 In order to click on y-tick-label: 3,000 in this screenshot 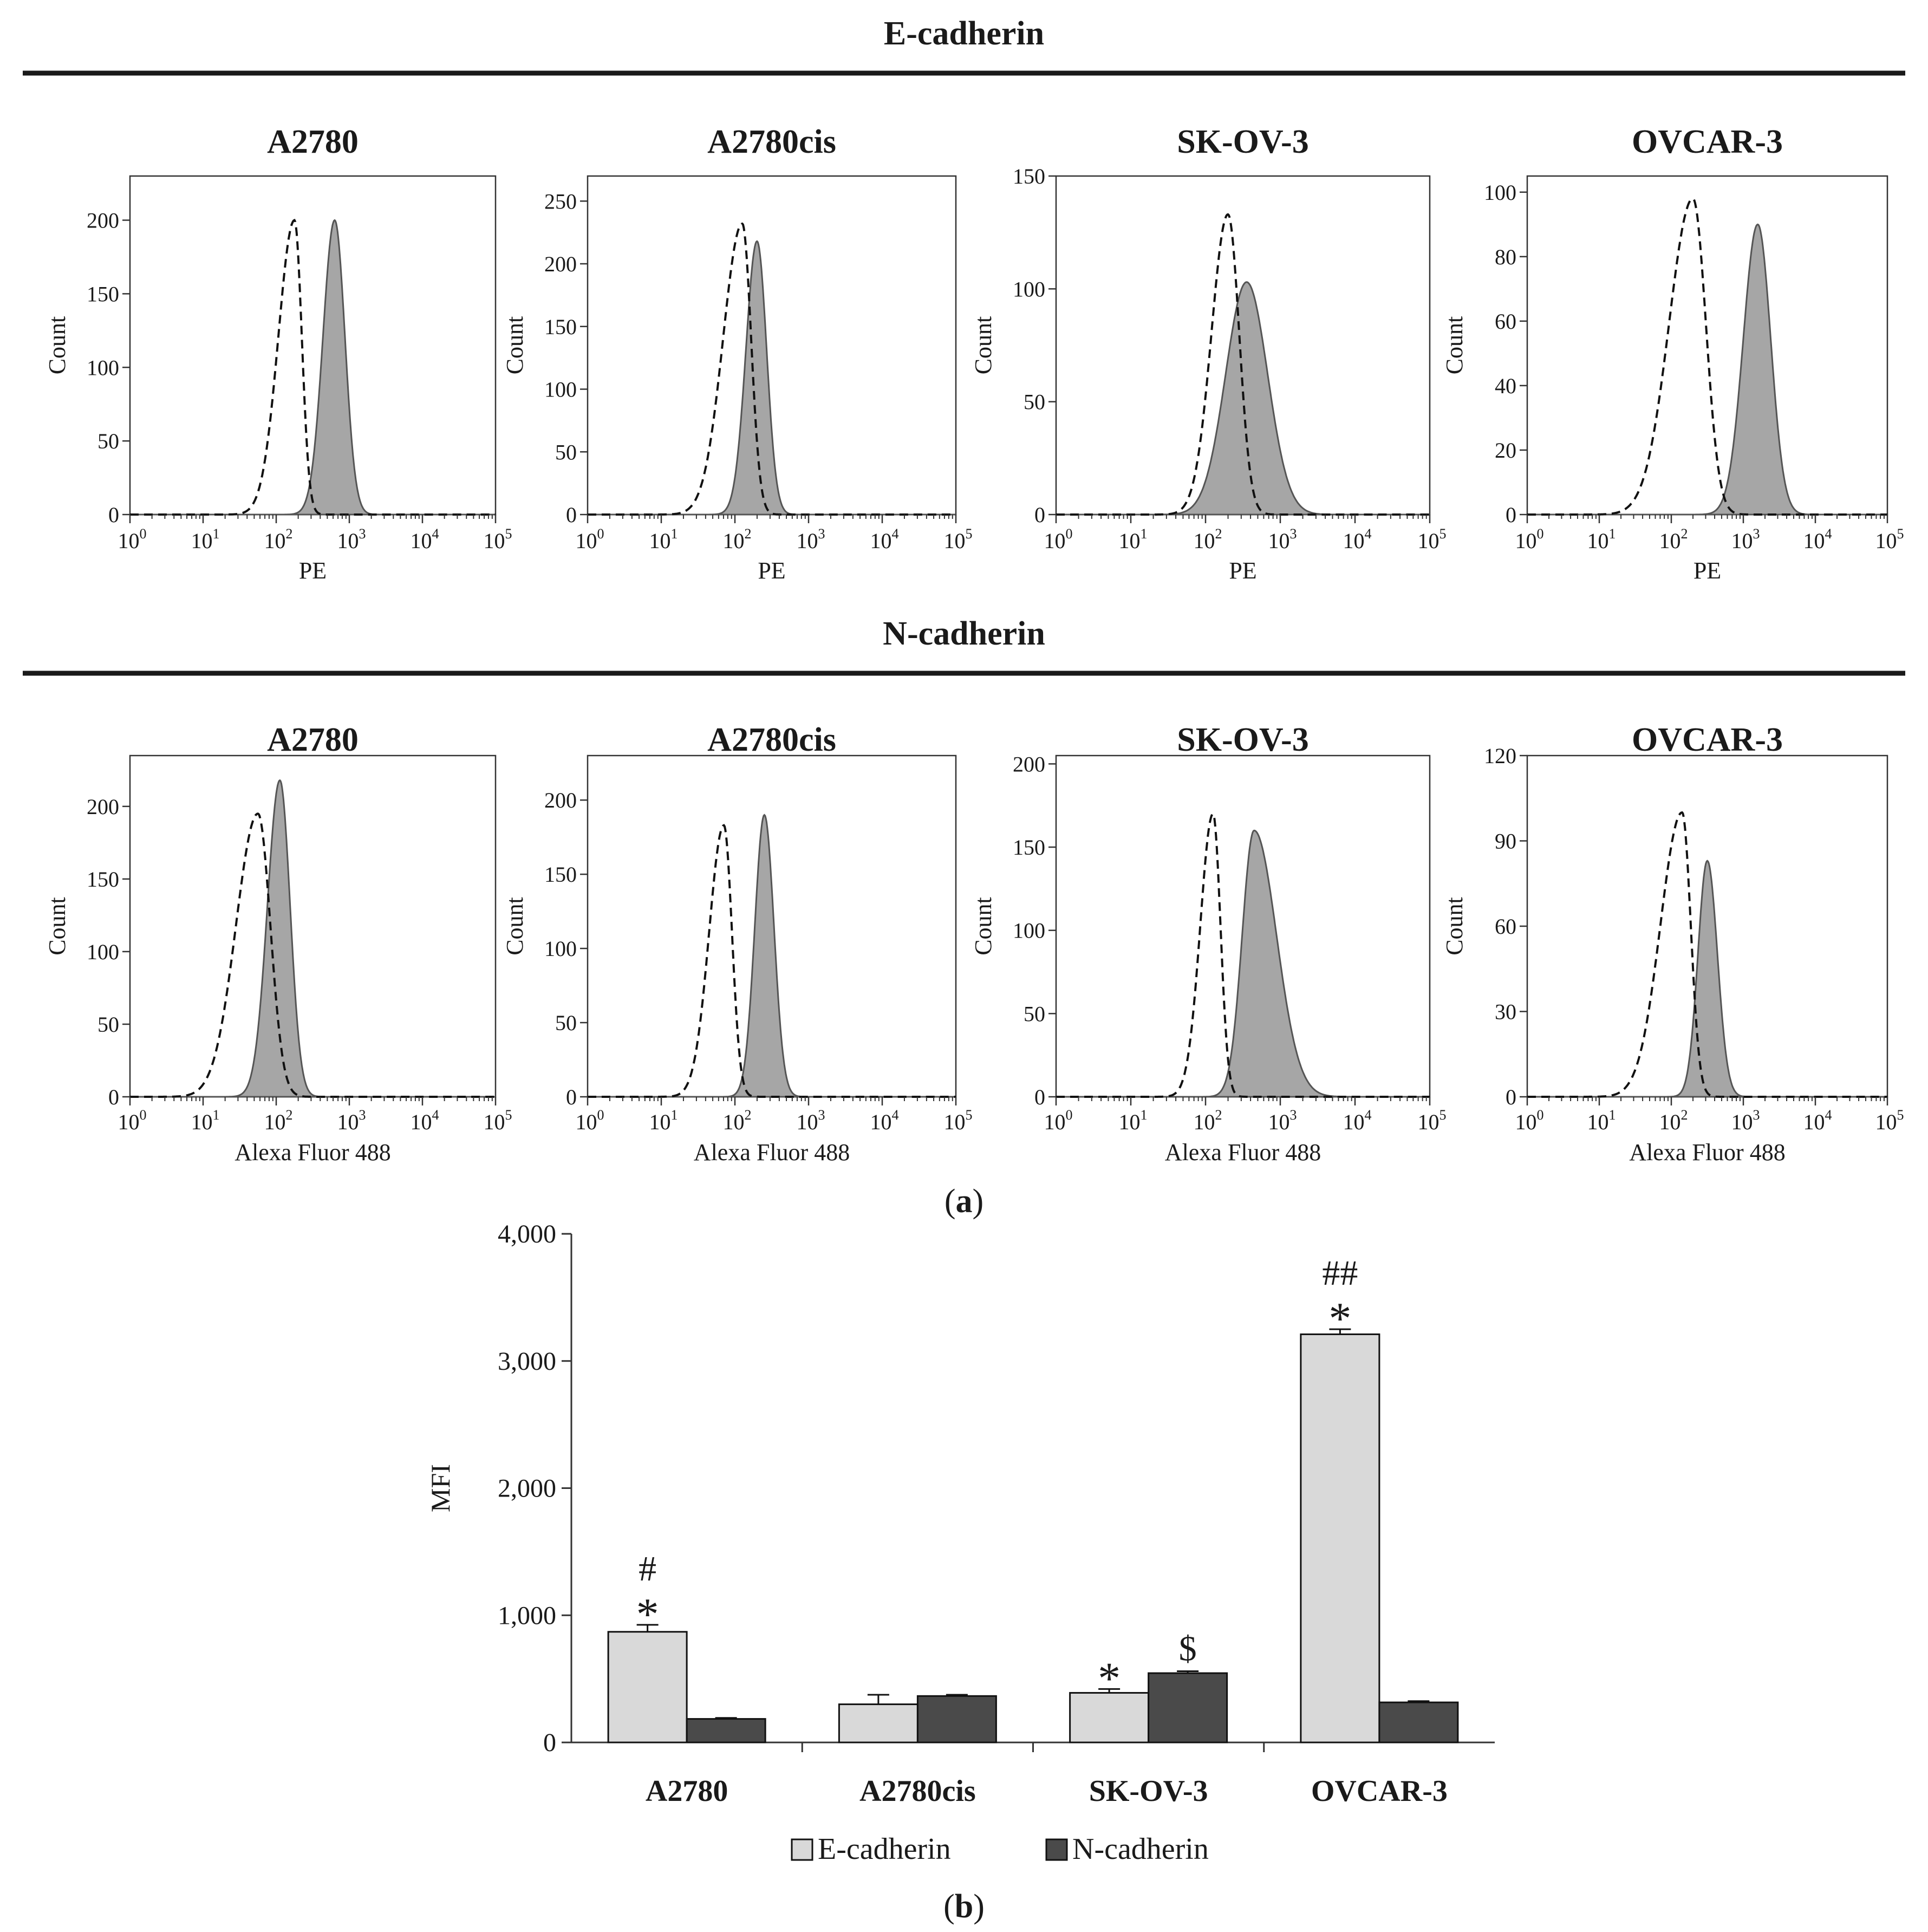, I will do `click(527, 1361)`.